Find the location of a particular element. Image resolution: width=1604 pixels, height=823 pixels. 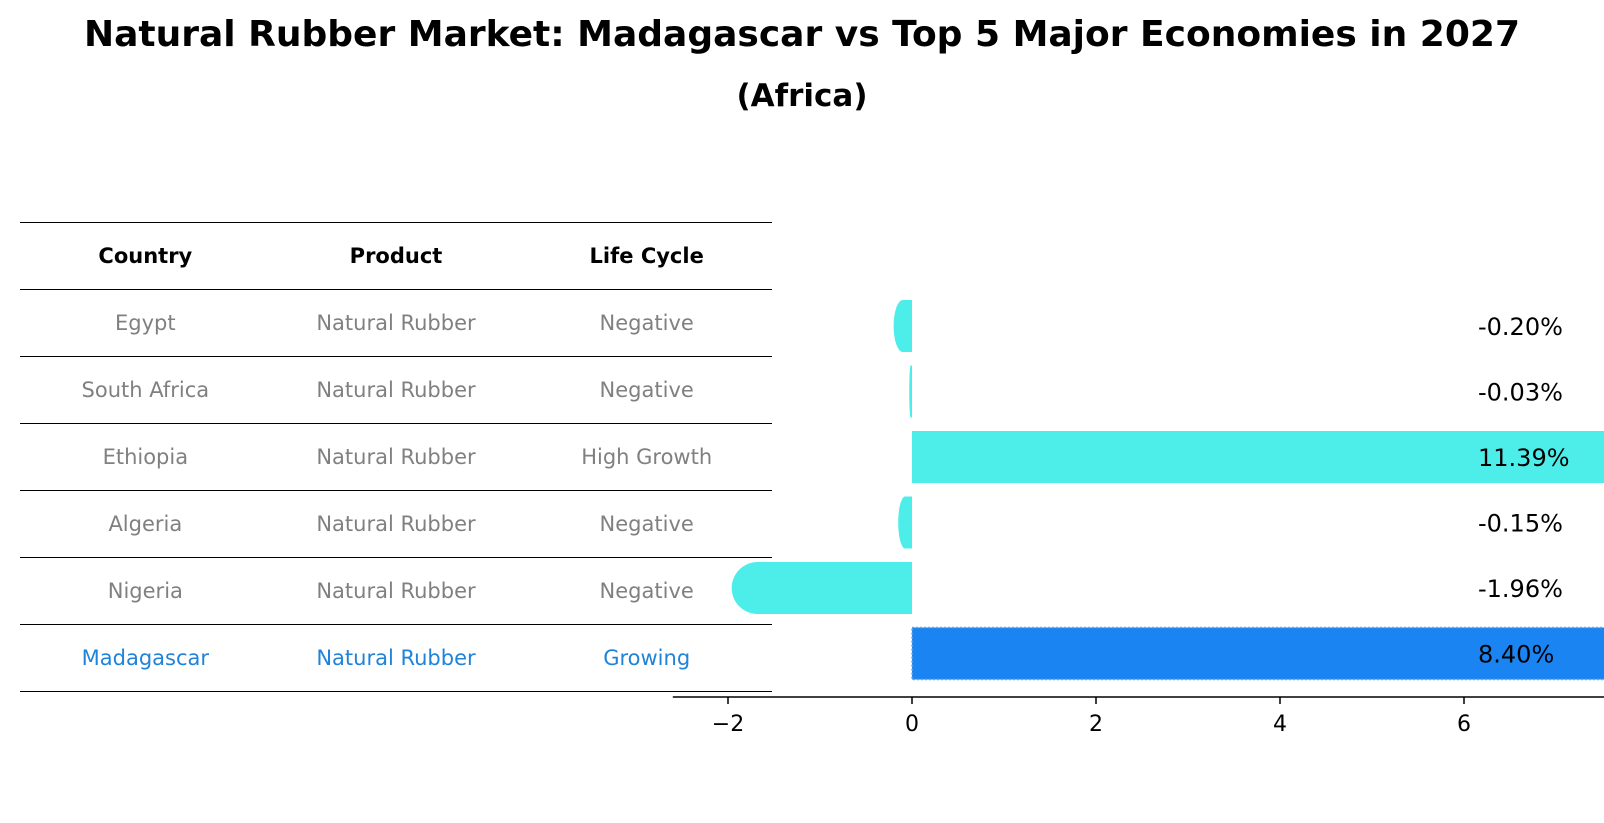

data-label: -1.96% is located at coordinates (1520, 589).